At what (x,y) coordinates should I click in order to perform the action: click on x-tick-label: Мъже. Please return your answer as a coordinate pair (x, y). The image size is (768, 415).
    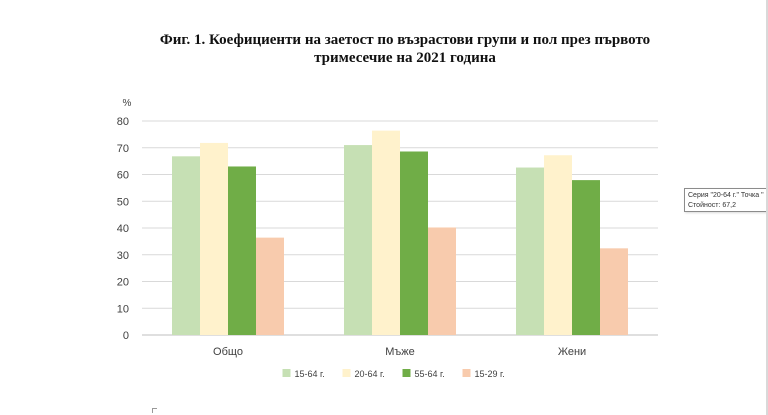
    Looking at the image, I should click on (400, 352).